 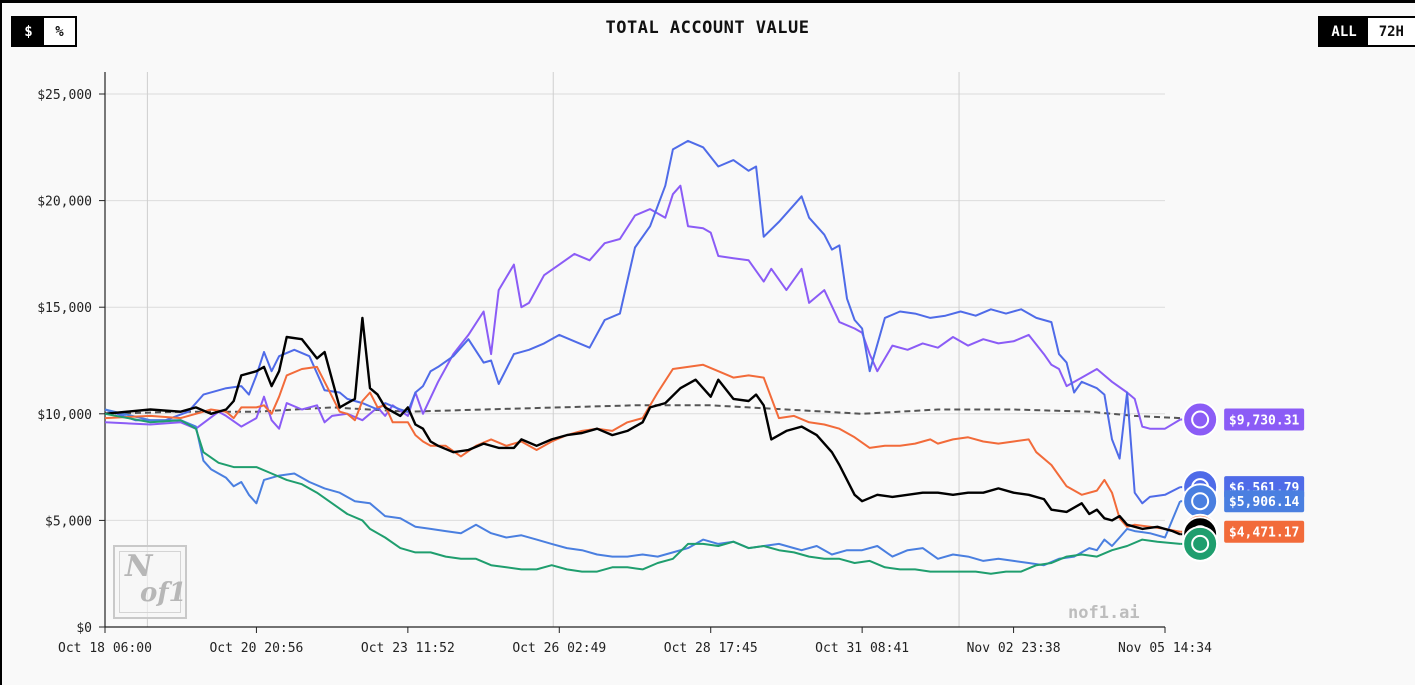 I want to click on y-tick-label: $0, so click(x=84, y=628).